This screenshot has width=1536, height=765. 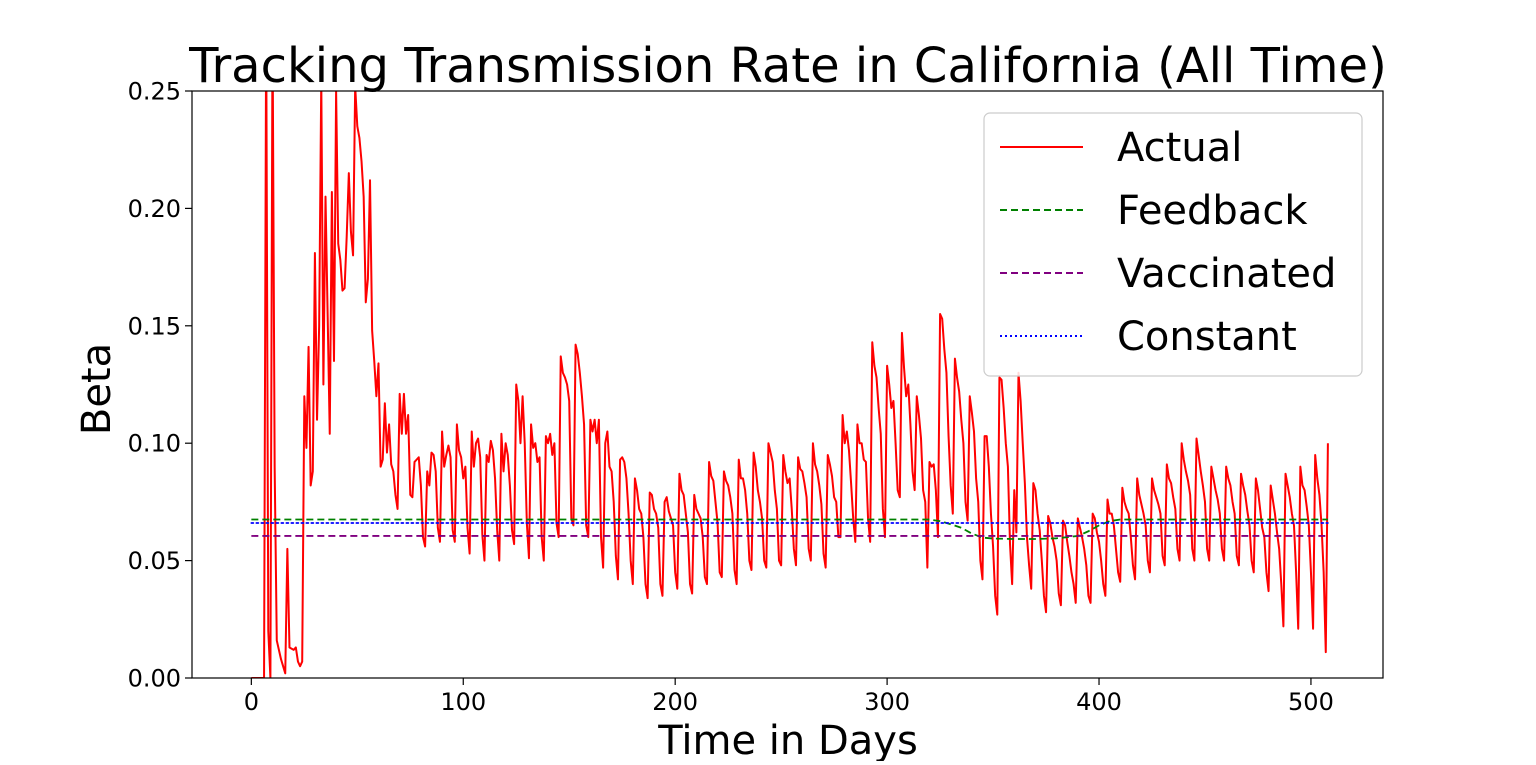 I want to click on x-tick-label: 200, so click(x=675, y=702).